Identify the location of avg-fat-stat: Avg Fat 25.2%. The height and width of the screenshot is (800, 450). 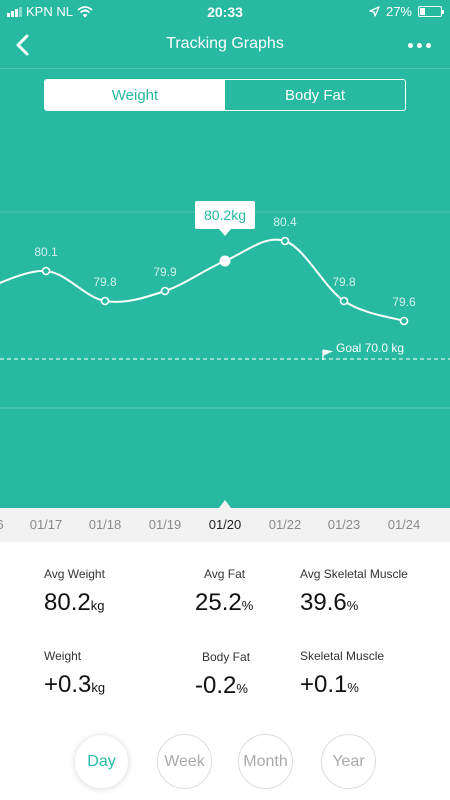
(224, 592).